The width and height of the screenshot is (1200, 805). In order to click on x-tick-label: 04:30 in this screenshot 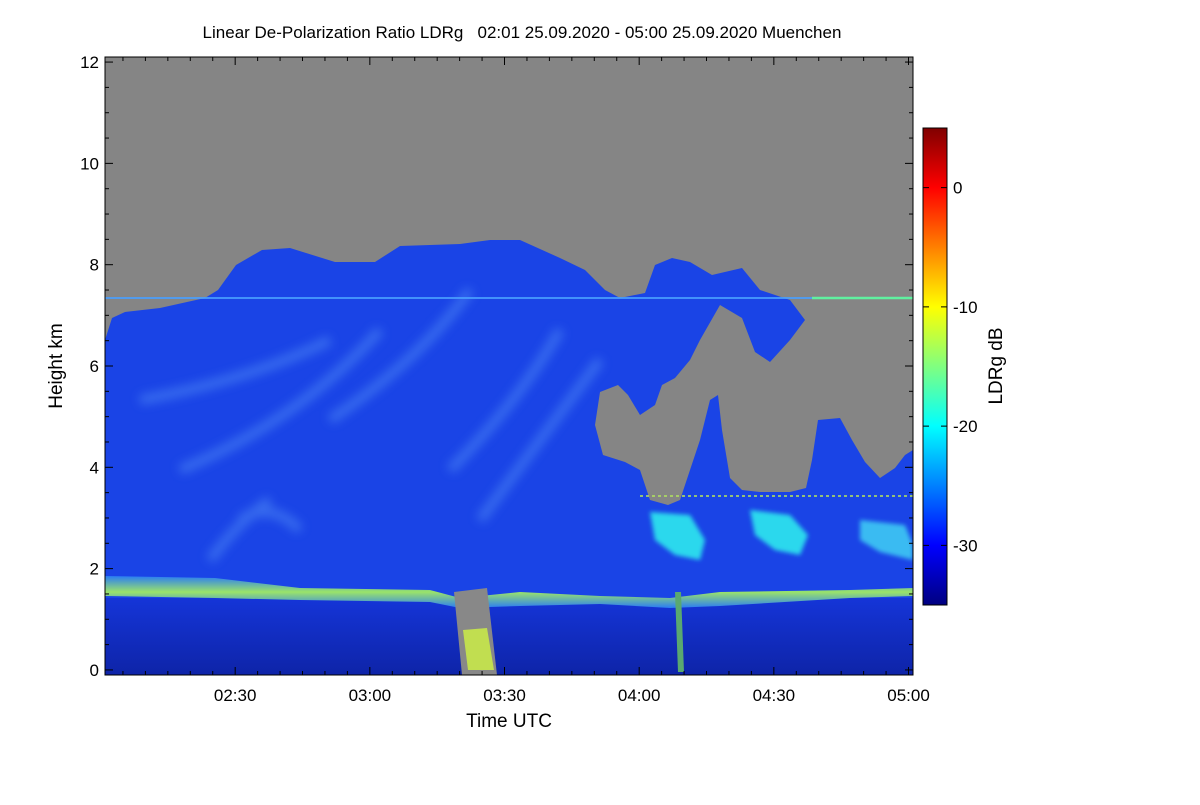, I will do `click(774, 695)`.